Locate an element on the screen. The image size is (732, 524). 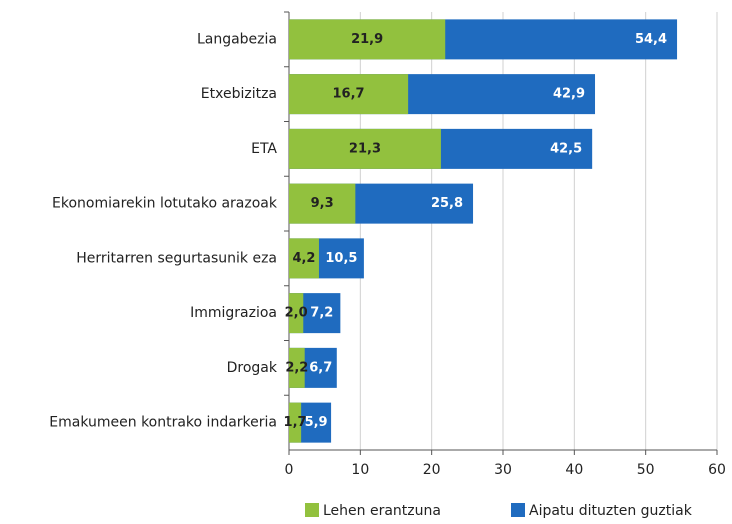
value-label: 7,2 is located at coordinates (321, 313).